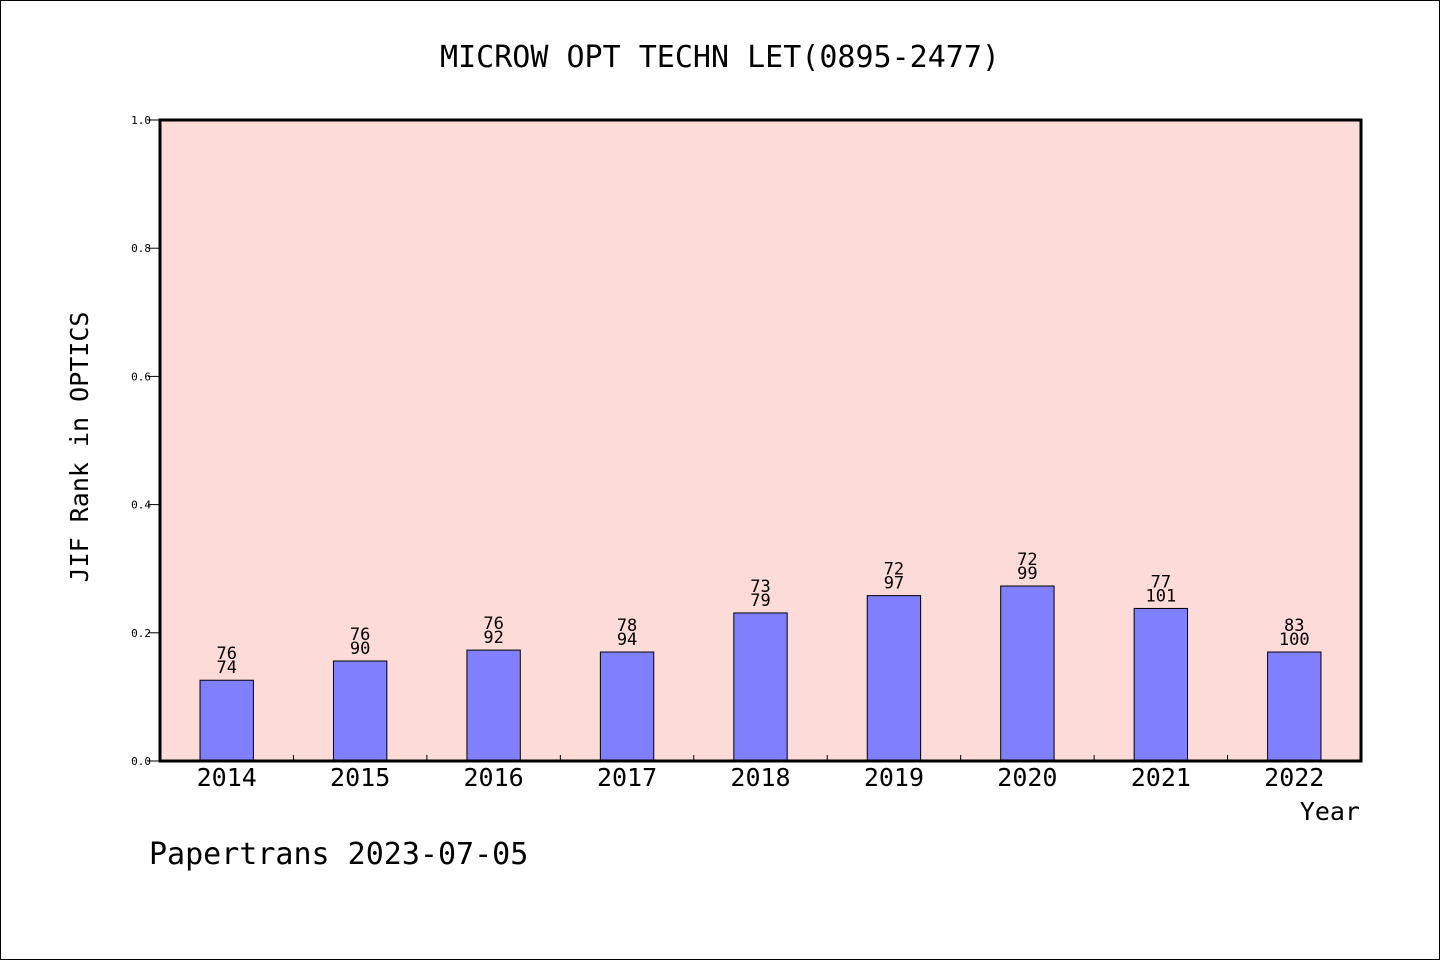  Describe the element at coordinates (493, 638) in the screenshot. I see `total-label-2016: 92` at that location.